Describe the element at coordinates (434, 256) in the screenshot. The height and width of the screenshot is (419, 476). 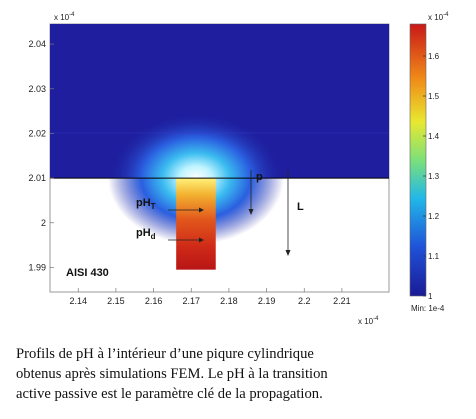
I see `colorbar-tick-label: 1.1` at that location.